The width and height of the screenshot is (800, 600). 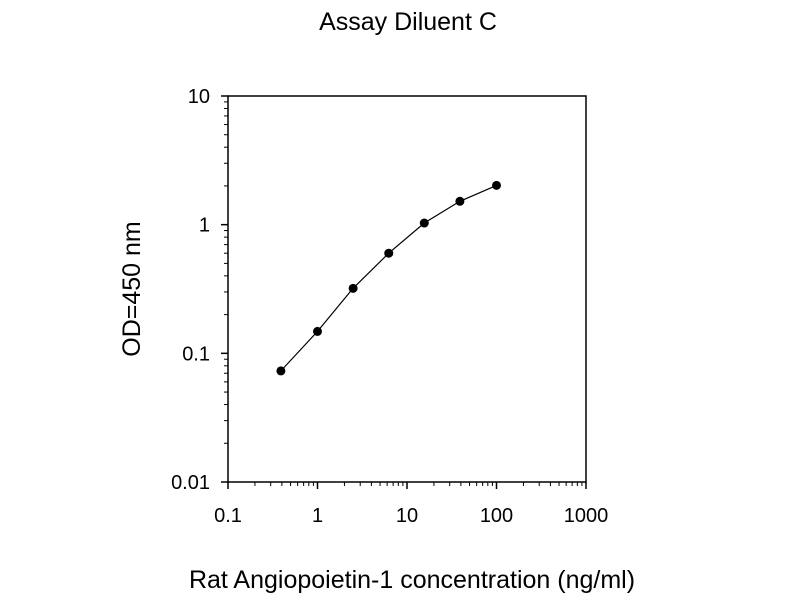 I want to click on x-tick-label: 10, so click(x=407, y=516).